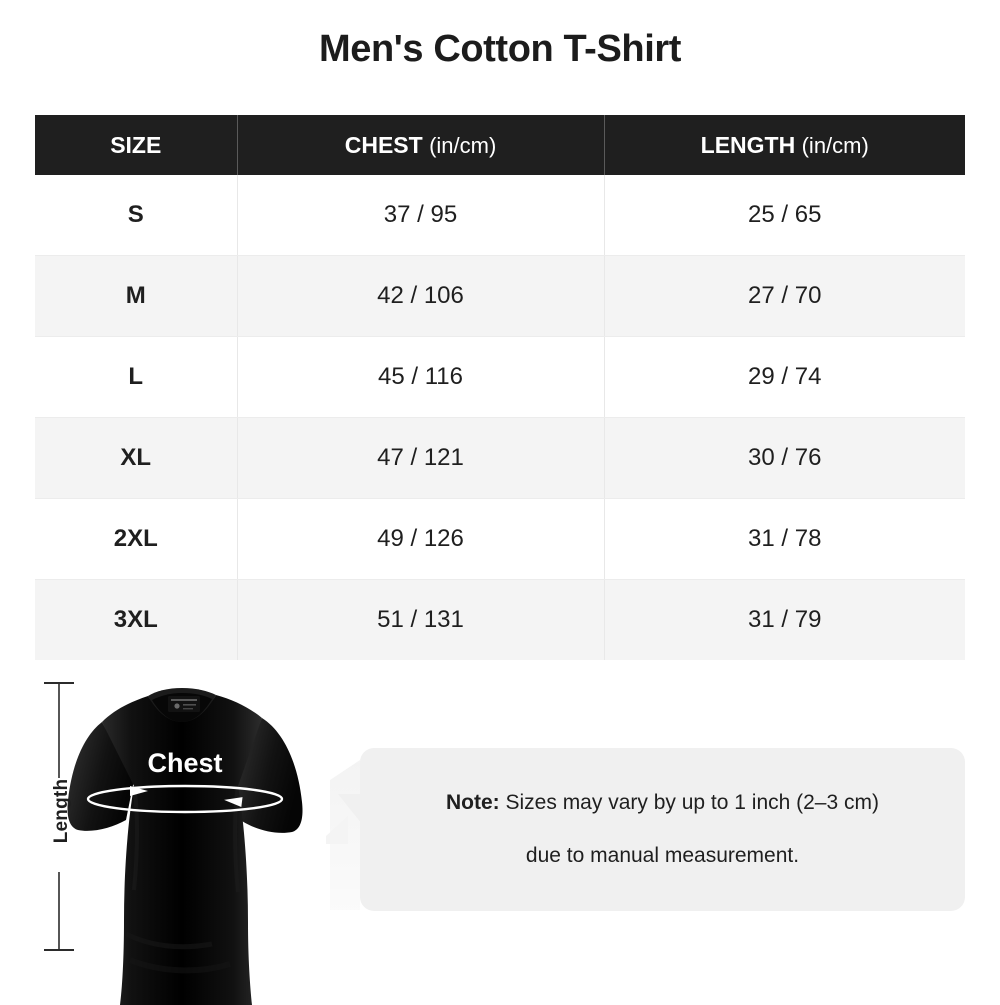  Describe the element at coordinates (136, 619) in the screenshot. I see `cell-size: 3XL` at that location.